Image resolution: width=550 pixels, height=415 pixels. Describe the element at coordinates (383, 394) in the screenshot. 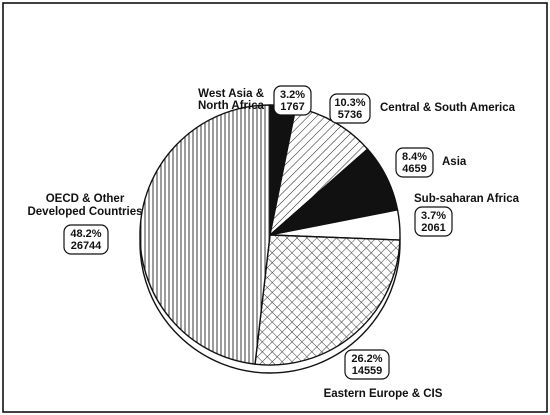

I see `slice-label-eastern-europe-cis: Eastern Europe & CIS` at that location.